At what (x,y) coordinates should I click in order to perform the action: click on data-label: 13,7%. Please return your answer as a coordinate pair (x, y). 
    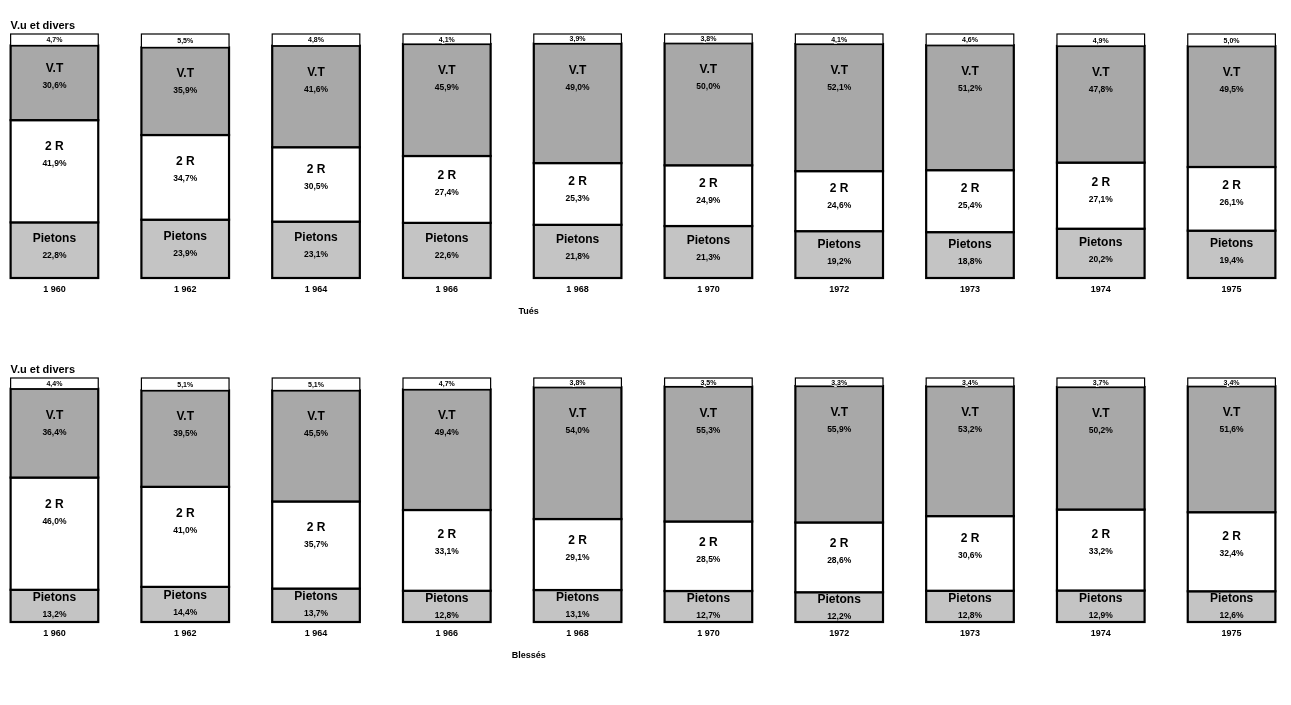
    Looking at the image, I should click on (316, 613).